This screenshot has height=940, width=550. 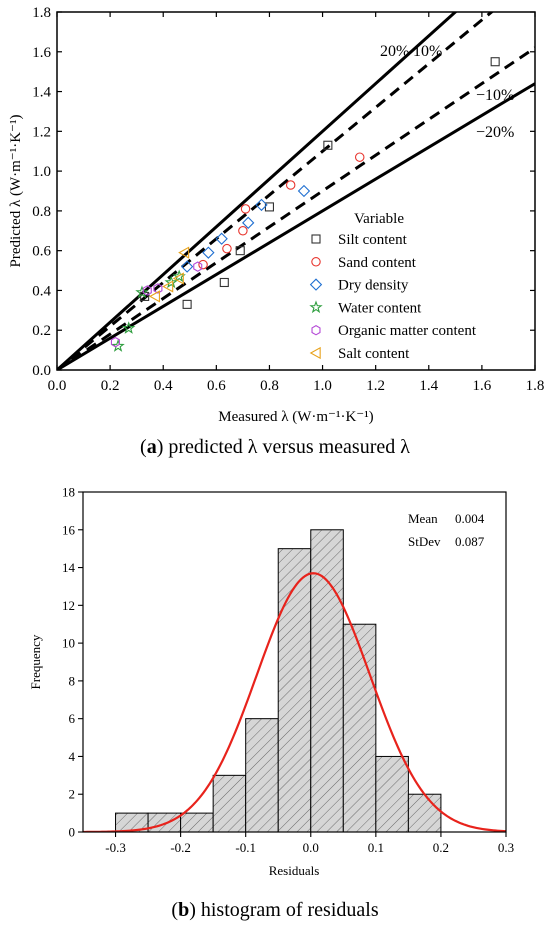 I want to click on x-tick-label: 1.2, so click(x=375, y=386).